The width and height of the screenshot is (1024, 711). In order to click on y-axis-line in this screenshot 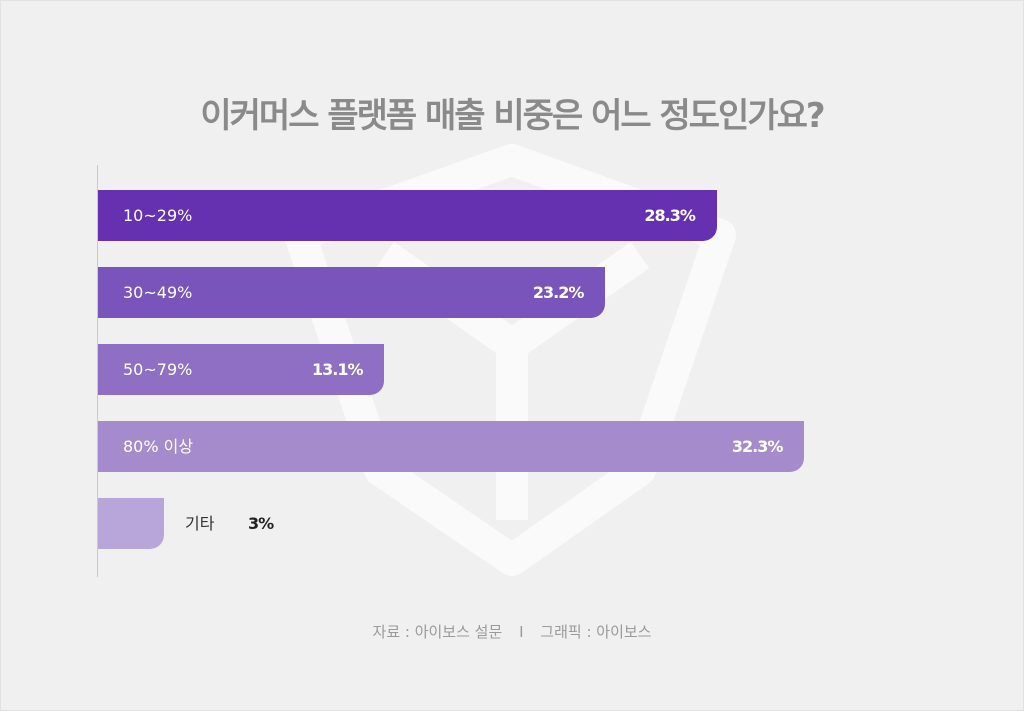, I will do `click(97, 371)`.